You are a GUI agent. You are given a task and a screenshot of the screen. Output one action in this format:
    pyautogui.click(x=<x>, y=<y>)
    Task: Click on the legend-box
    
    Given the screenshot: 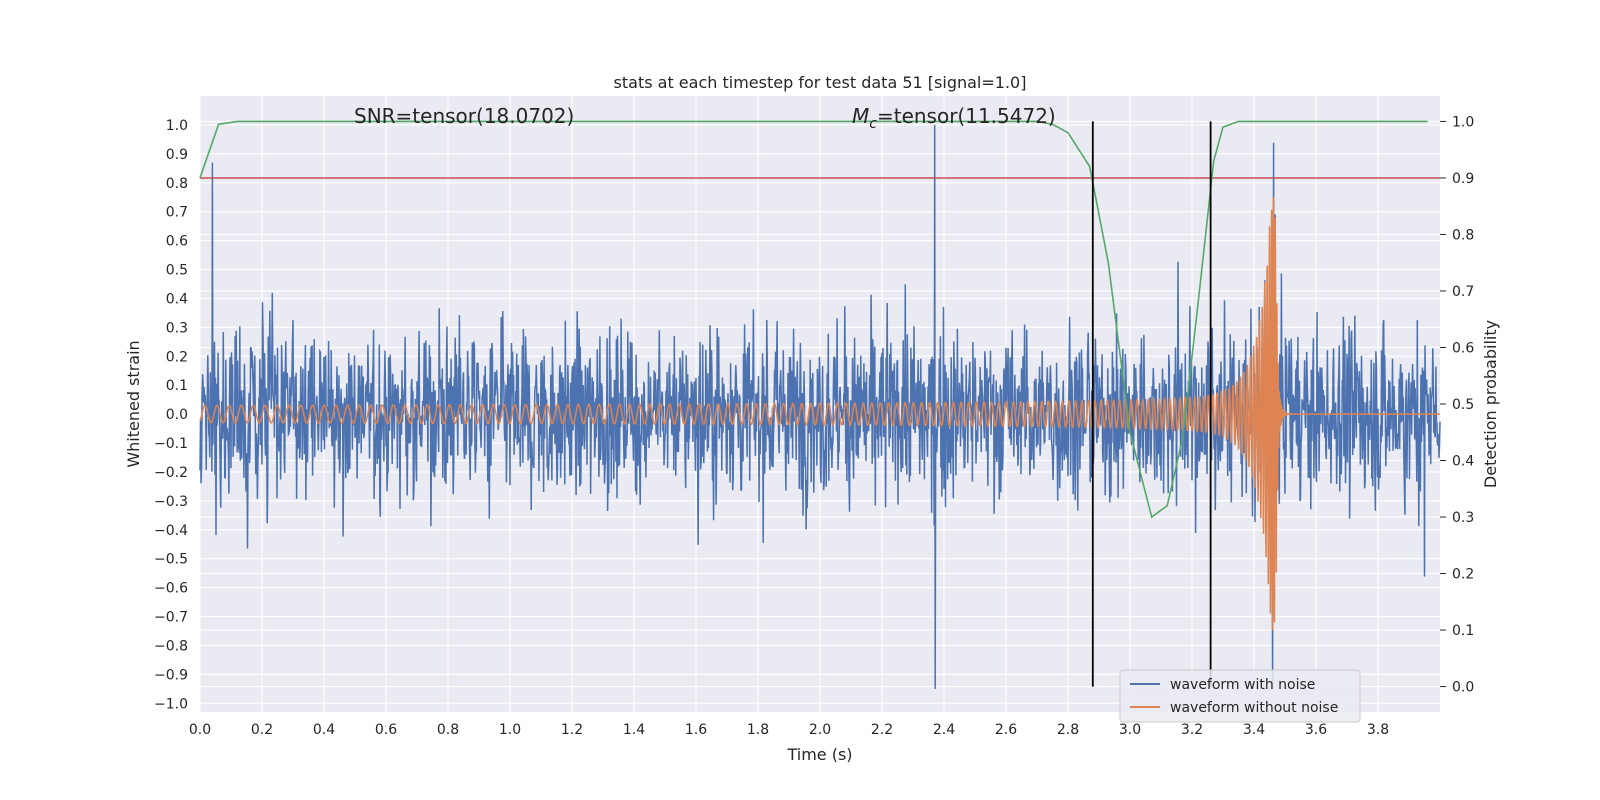 What is the action you would take?
    pyautogui.click(x=1240, y=696)
    